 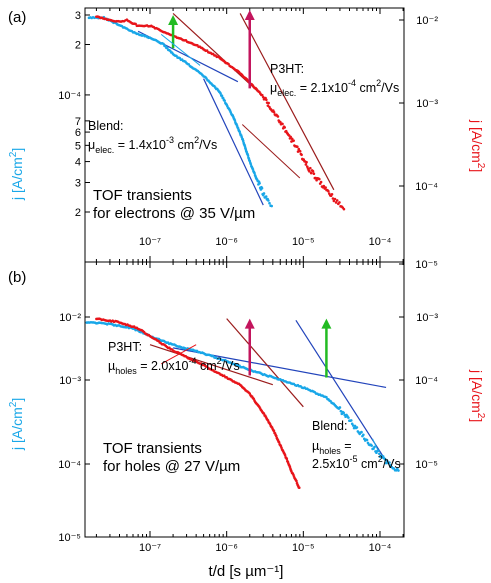 I want to click on panel-b-right-ylabel: j [A/cm2], so click(x=477, y=395).